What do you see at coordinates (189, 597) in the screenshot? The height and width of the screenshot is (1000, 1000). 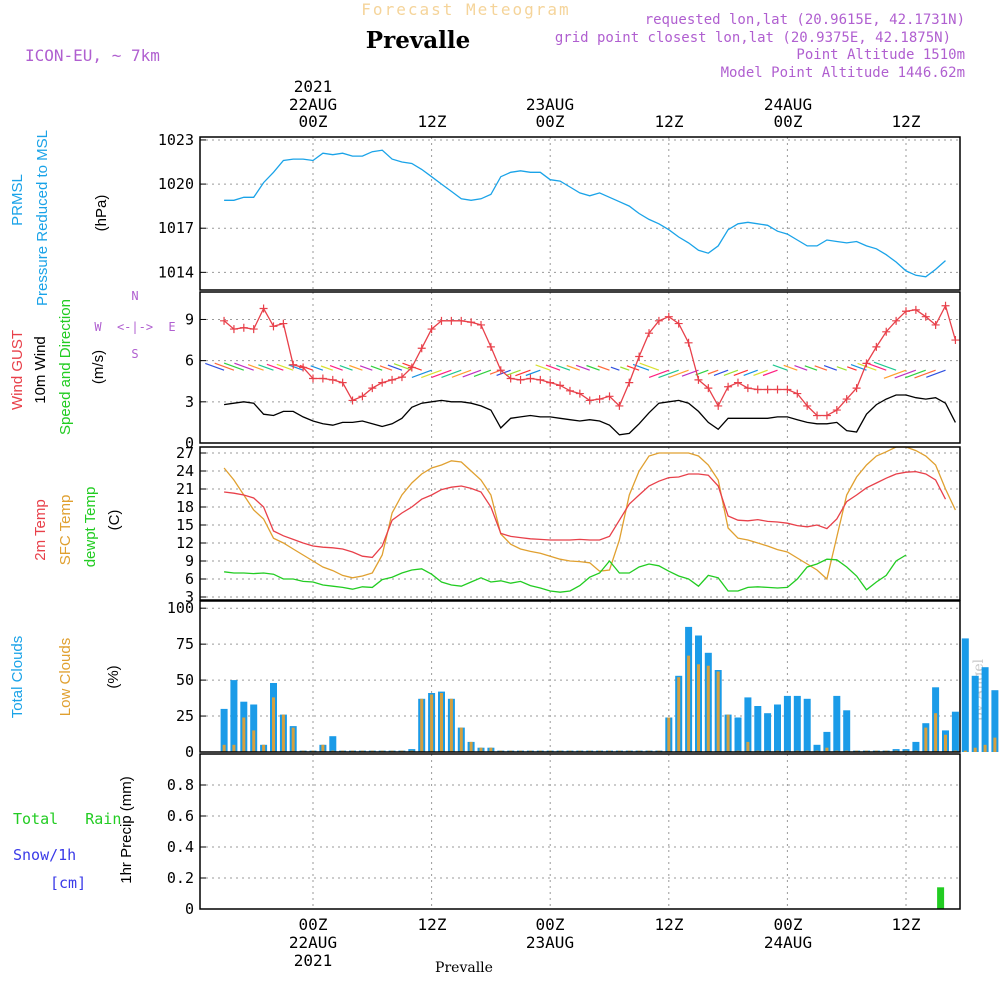 I see `temp-tick-label: 3` at bounding box center [189, 597].